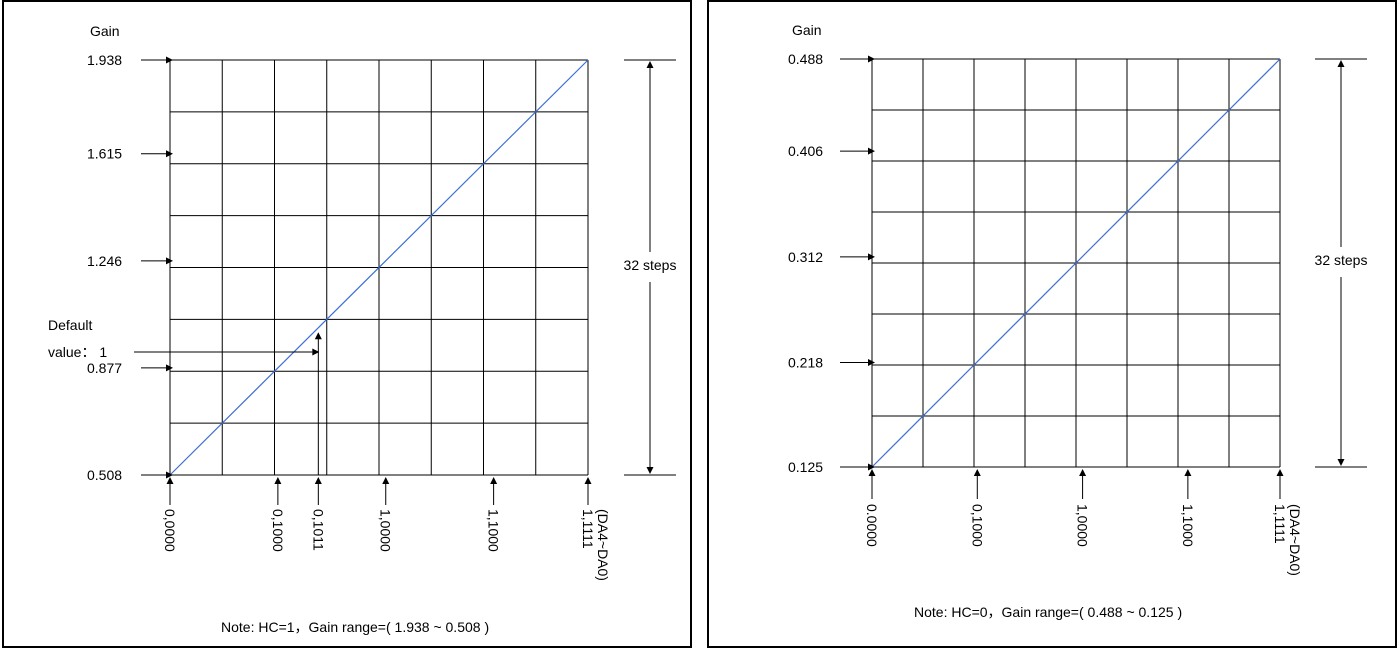 Image resolution: width=1399 pixels, height=650 pixels. I want to click on note-text: Note: HC=0，Gain range=( 0.488 ~ 0.125 ), so click(1048, 612).